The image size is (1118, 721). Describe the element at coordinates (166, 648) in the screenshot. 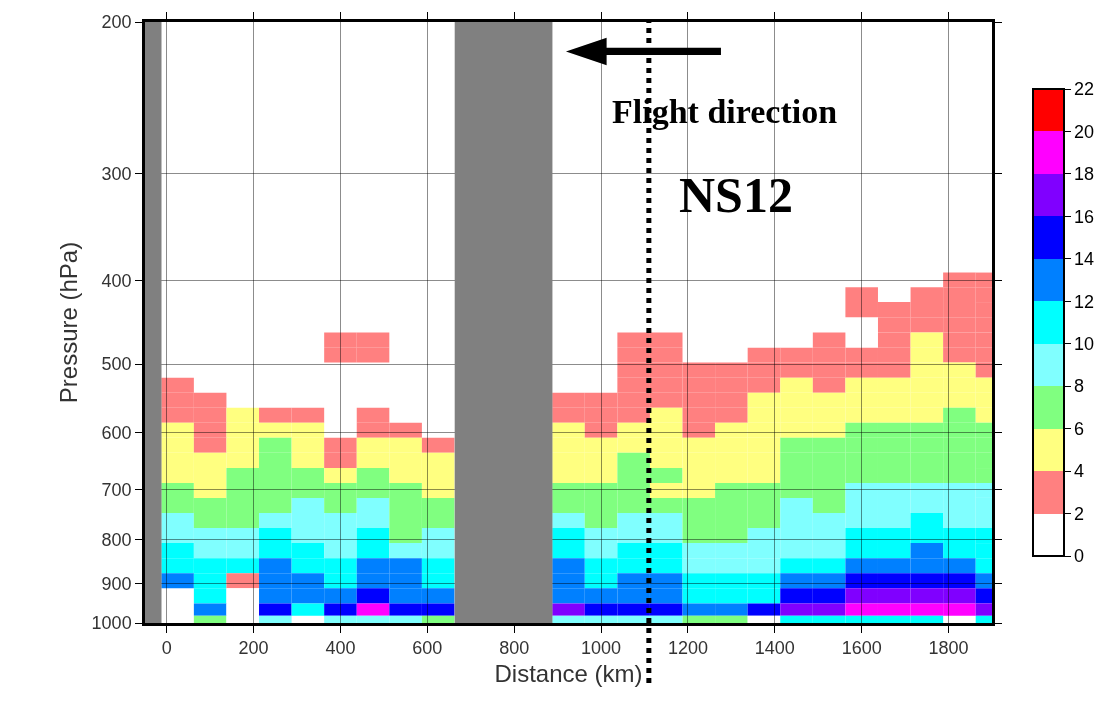

I see `x-tick-label: 0` at that location.